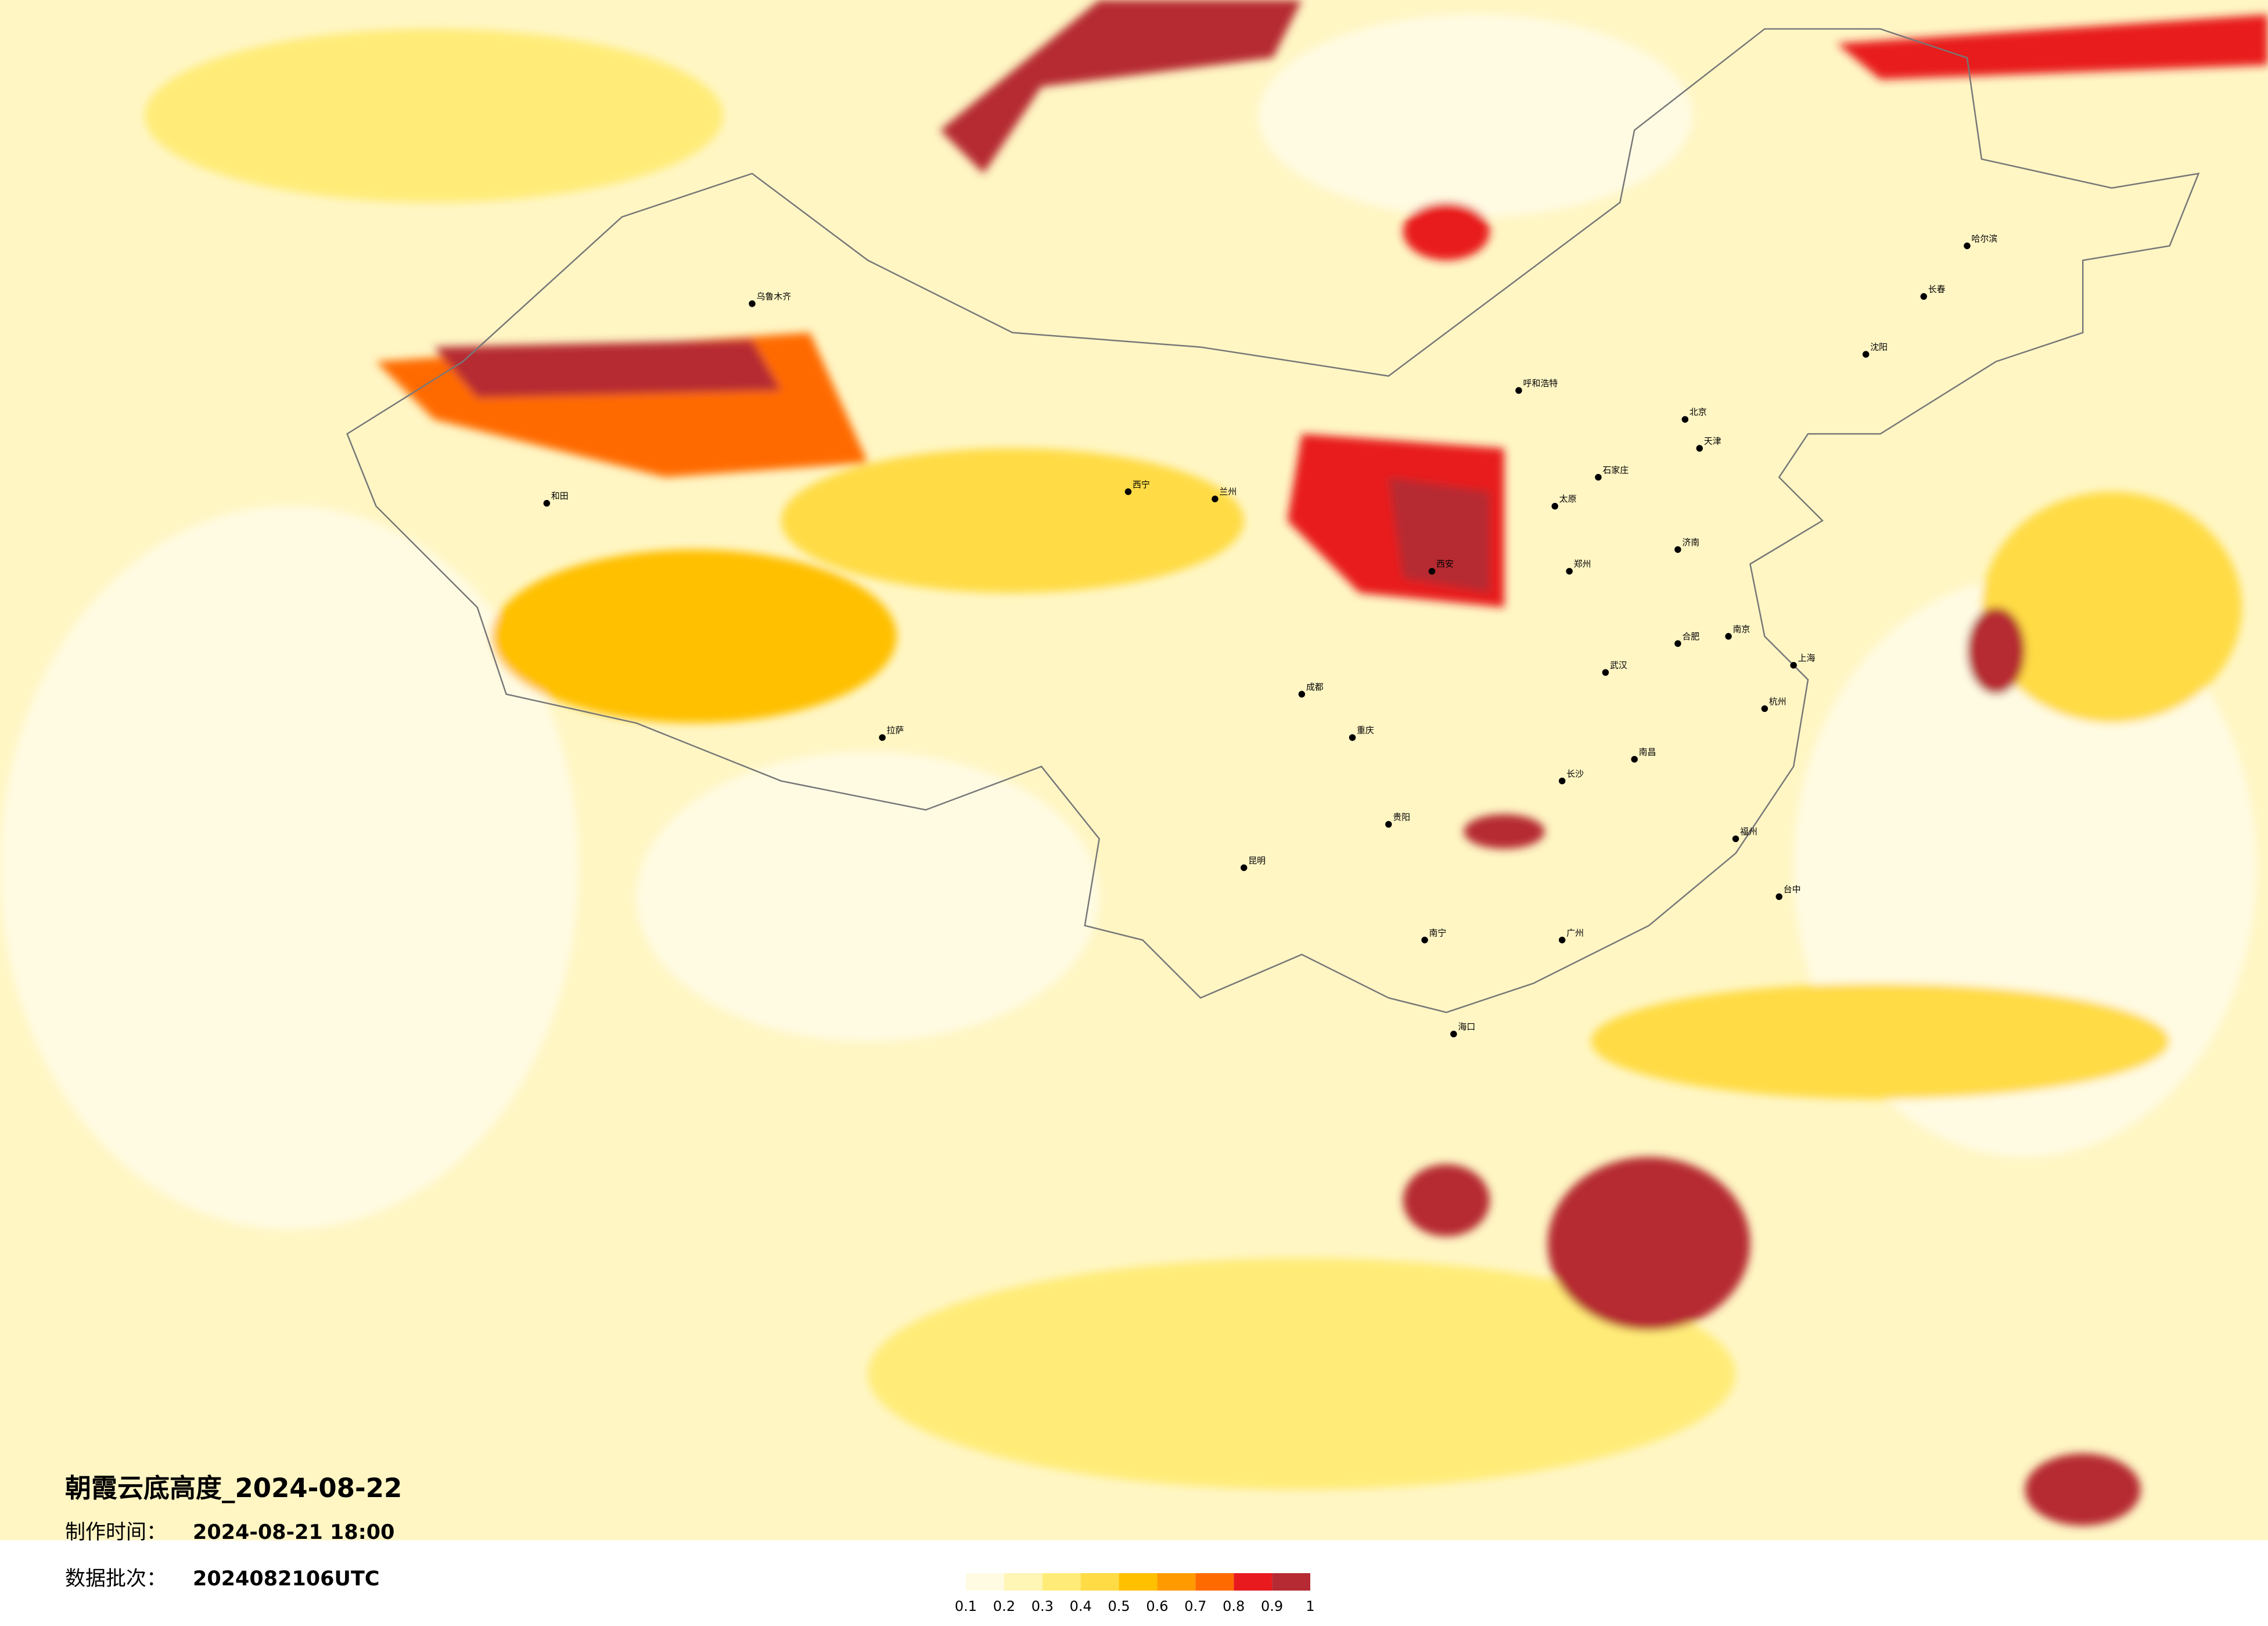  I want to click on city-label: 乌鲁木齐, so click(773, 297).